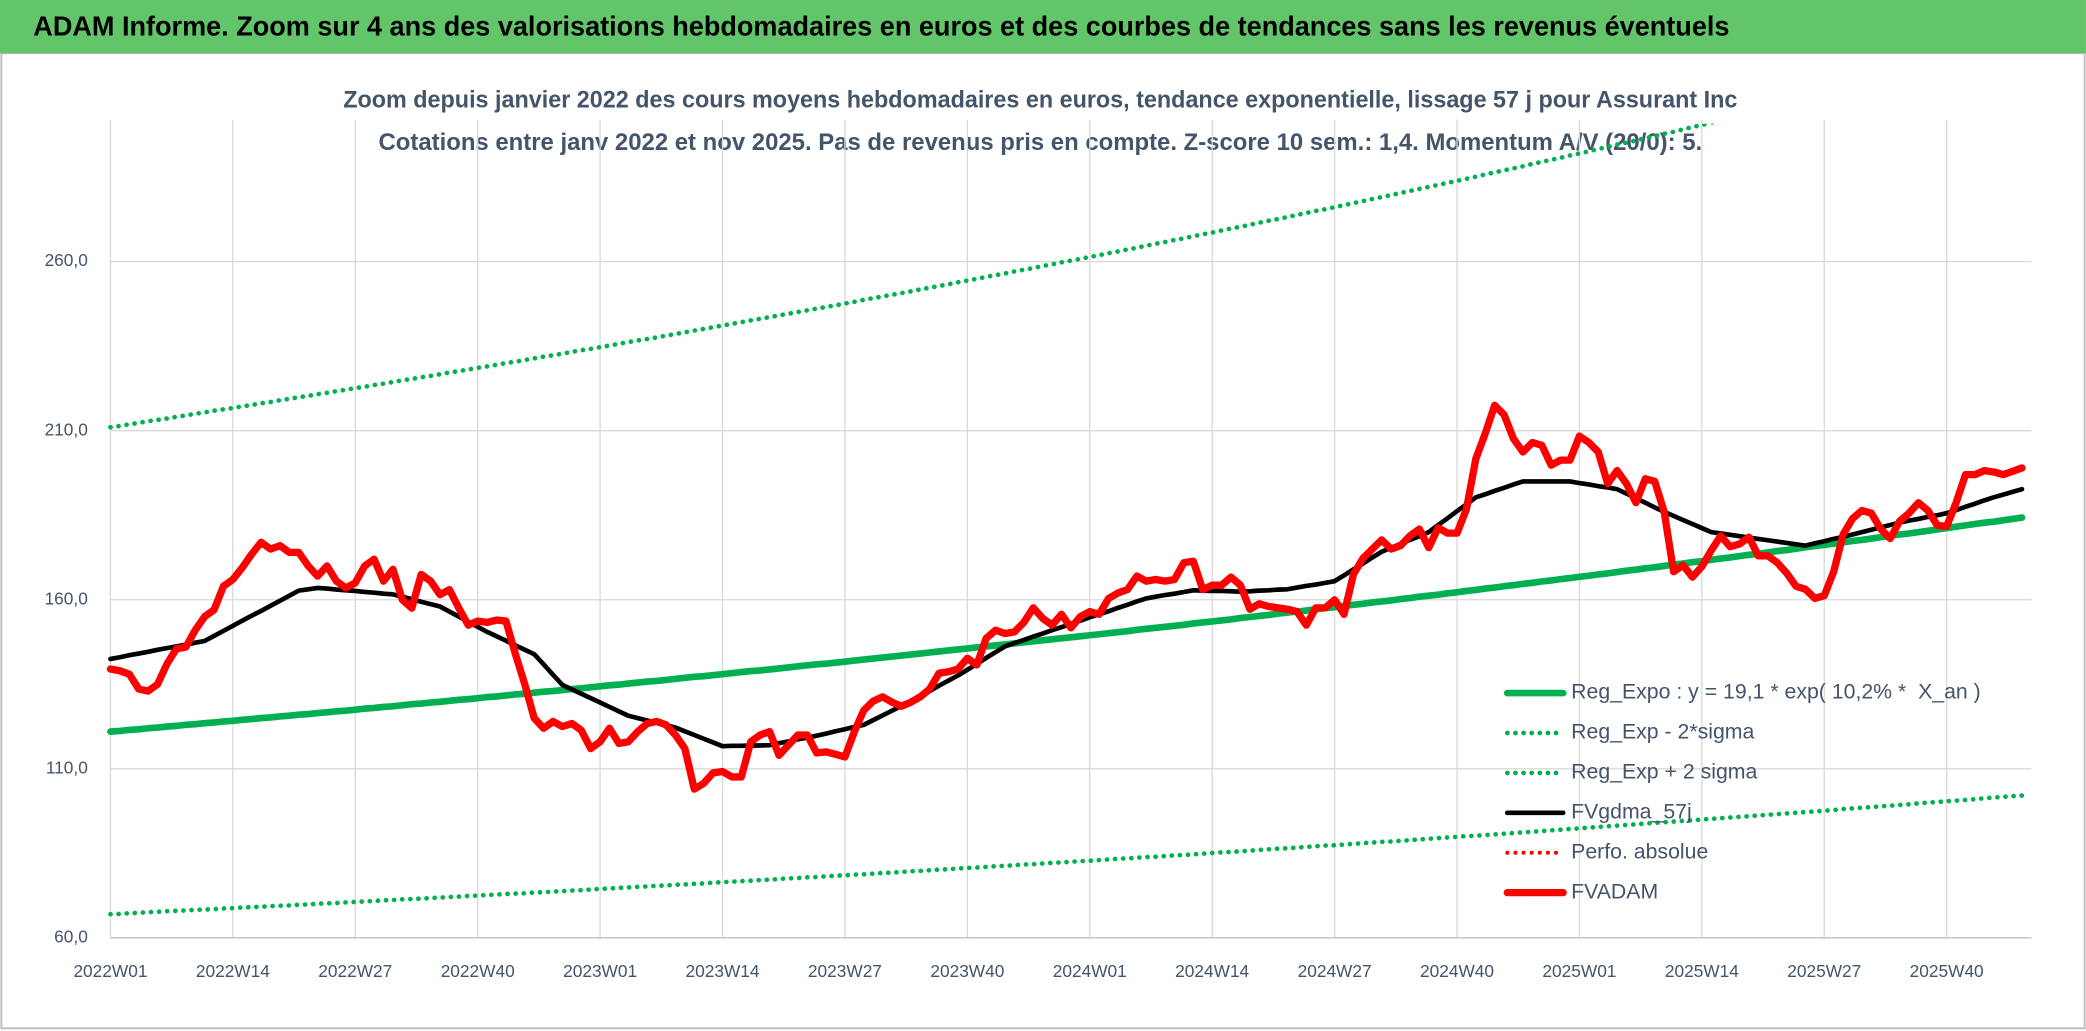 This screenshot has height=1031, width=2086. I want to click on y-tick-label: 160,0, so click(66, 598).